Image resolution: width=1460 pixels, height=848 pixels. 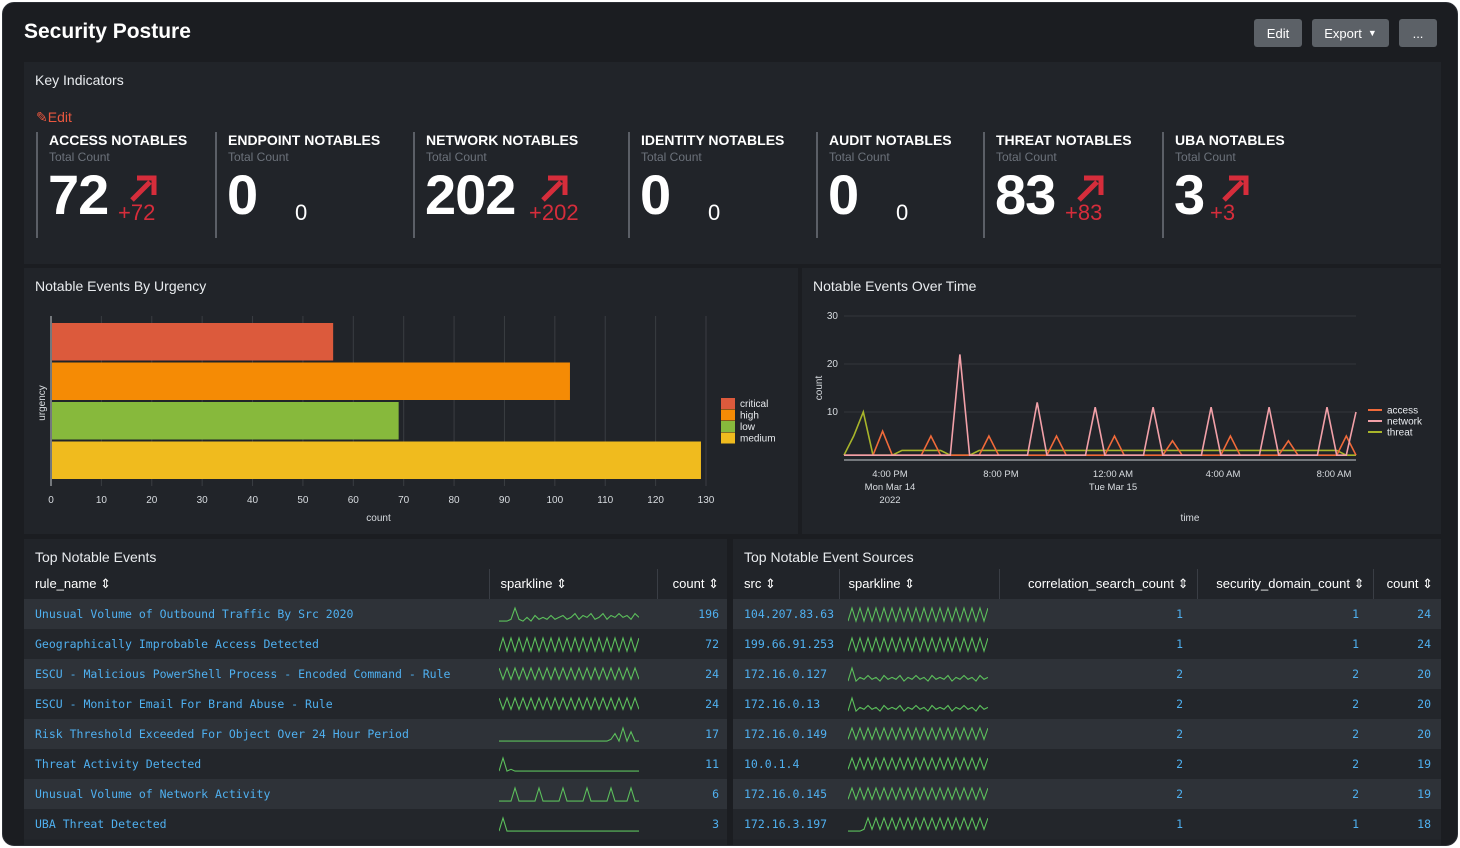 What do you see at coordinates (1069, 185) in the screenshot?
I see `kpi-card: THREAT NOTABLES Total Count 83 +83` at bounding box center [1069, 185].